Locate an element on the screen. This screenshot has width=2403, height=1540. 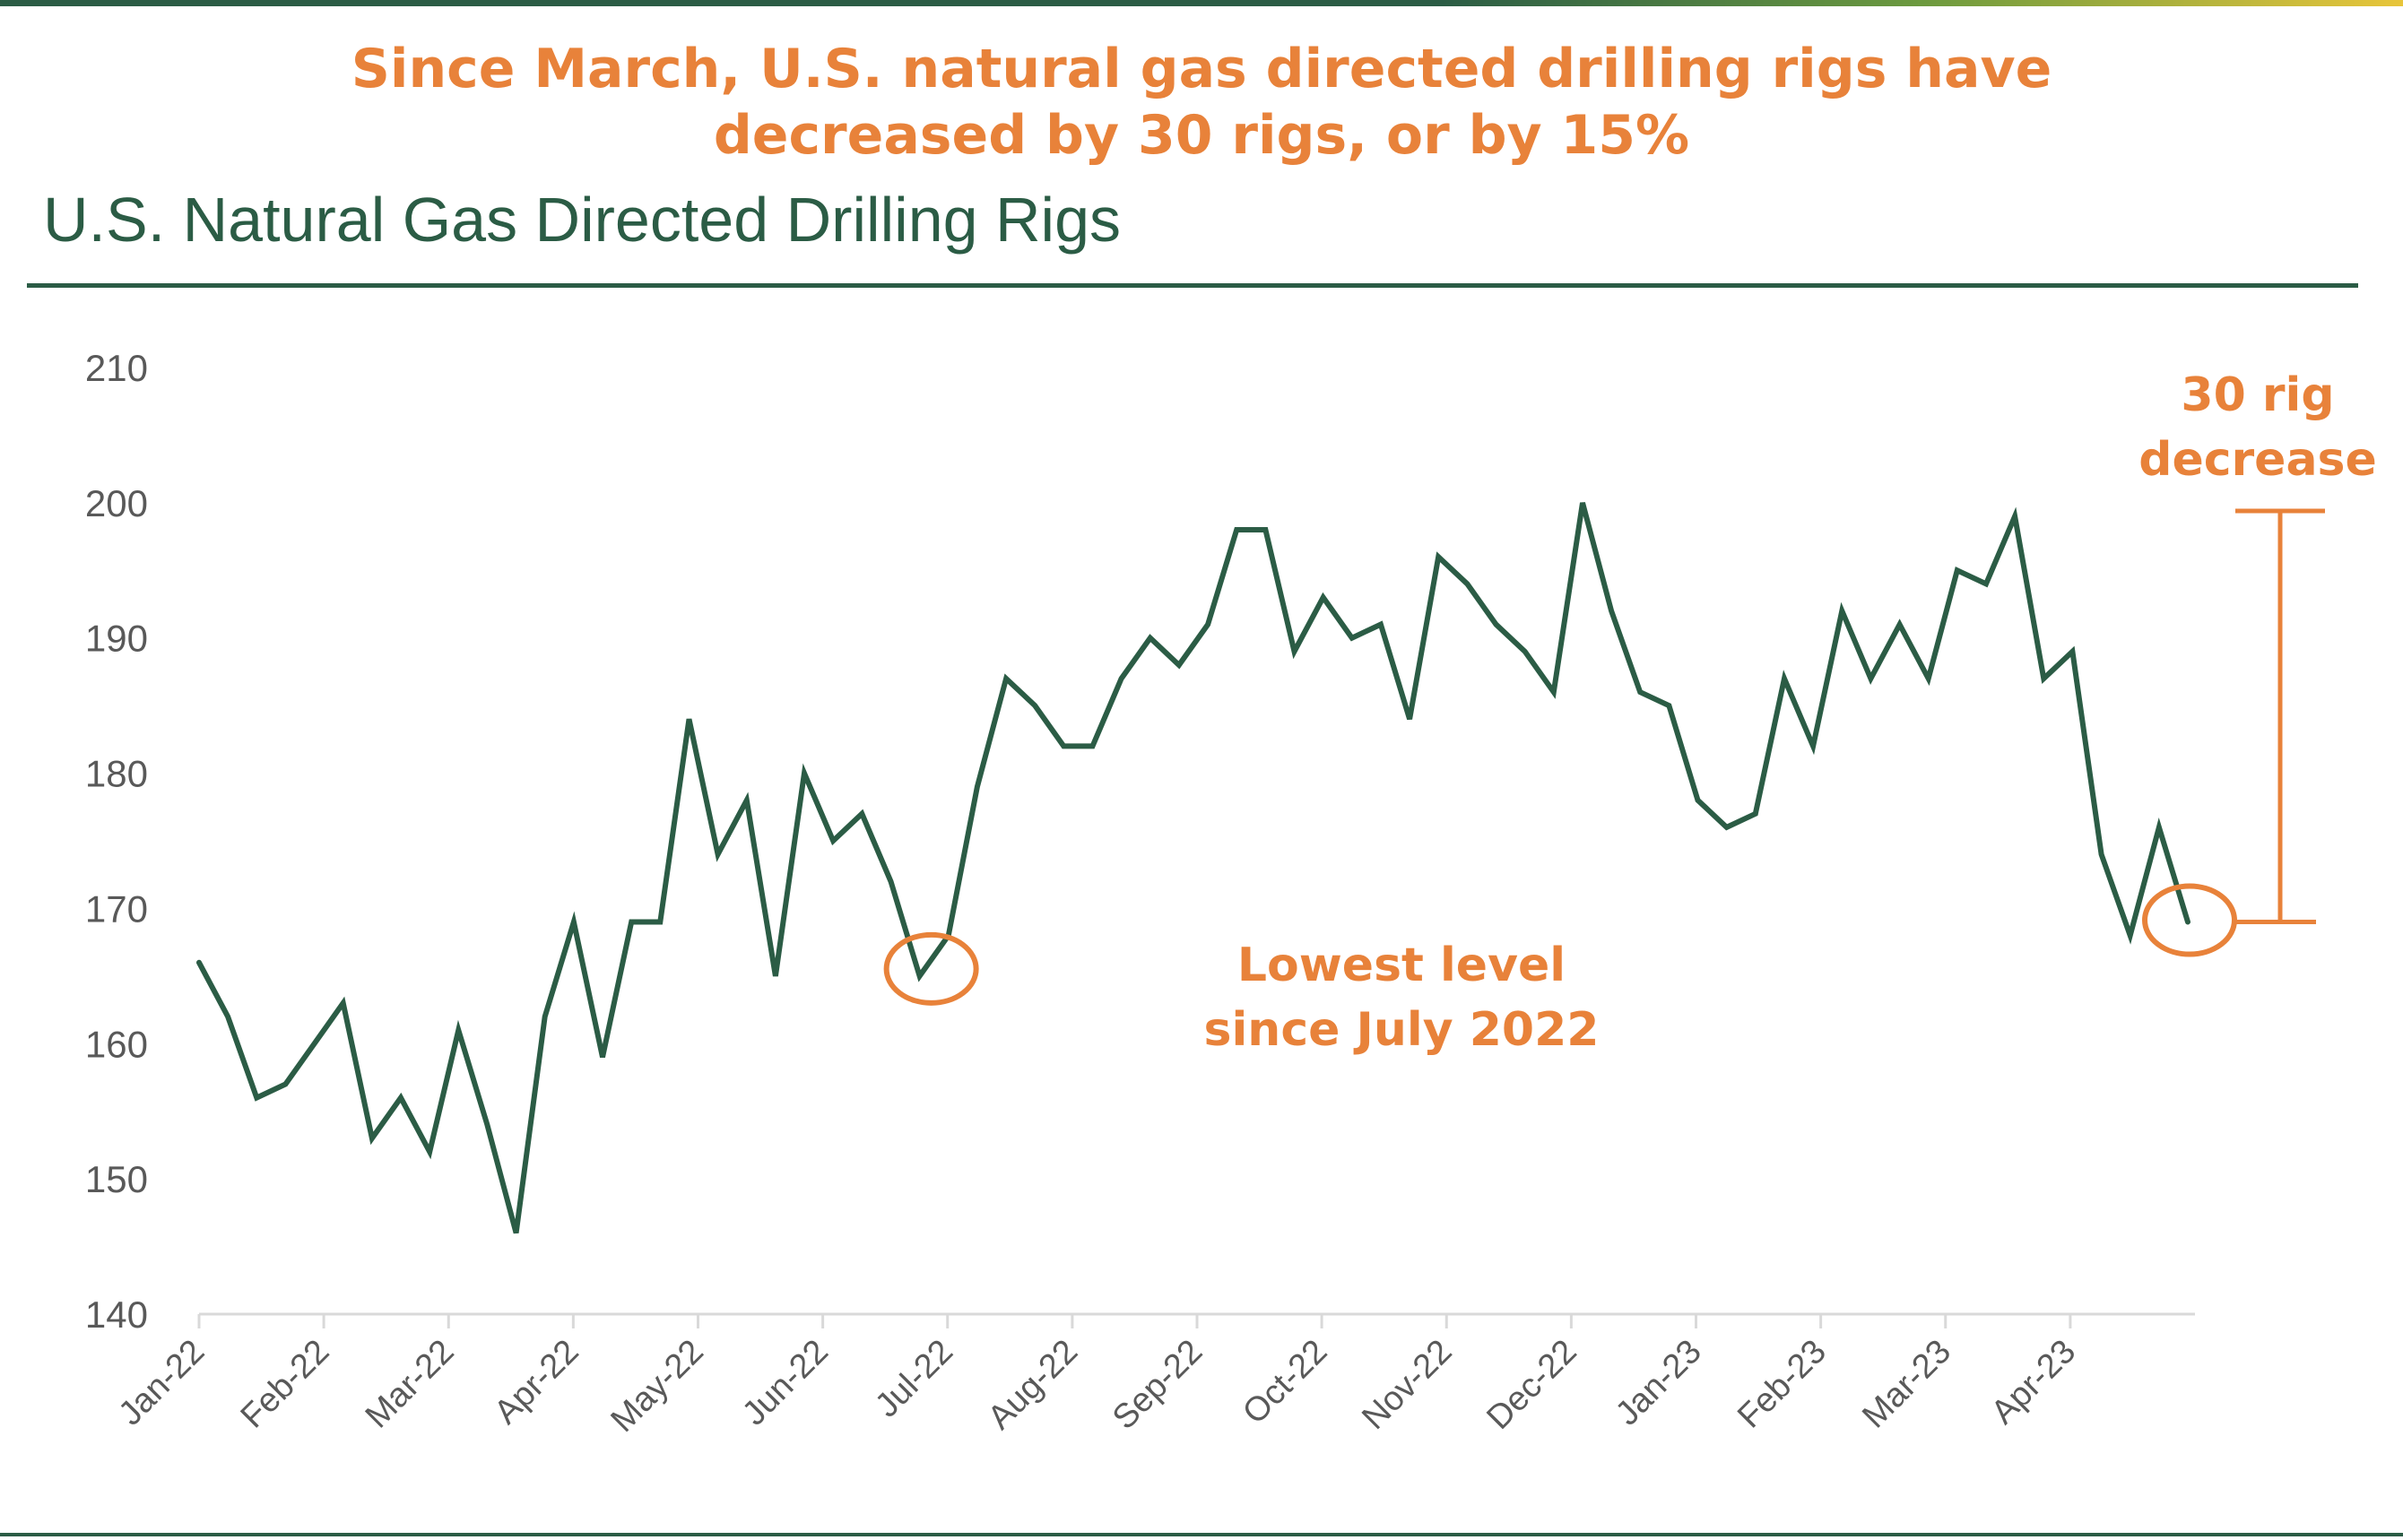
y-tick-label: 190 is located at coordinates (116, 639).